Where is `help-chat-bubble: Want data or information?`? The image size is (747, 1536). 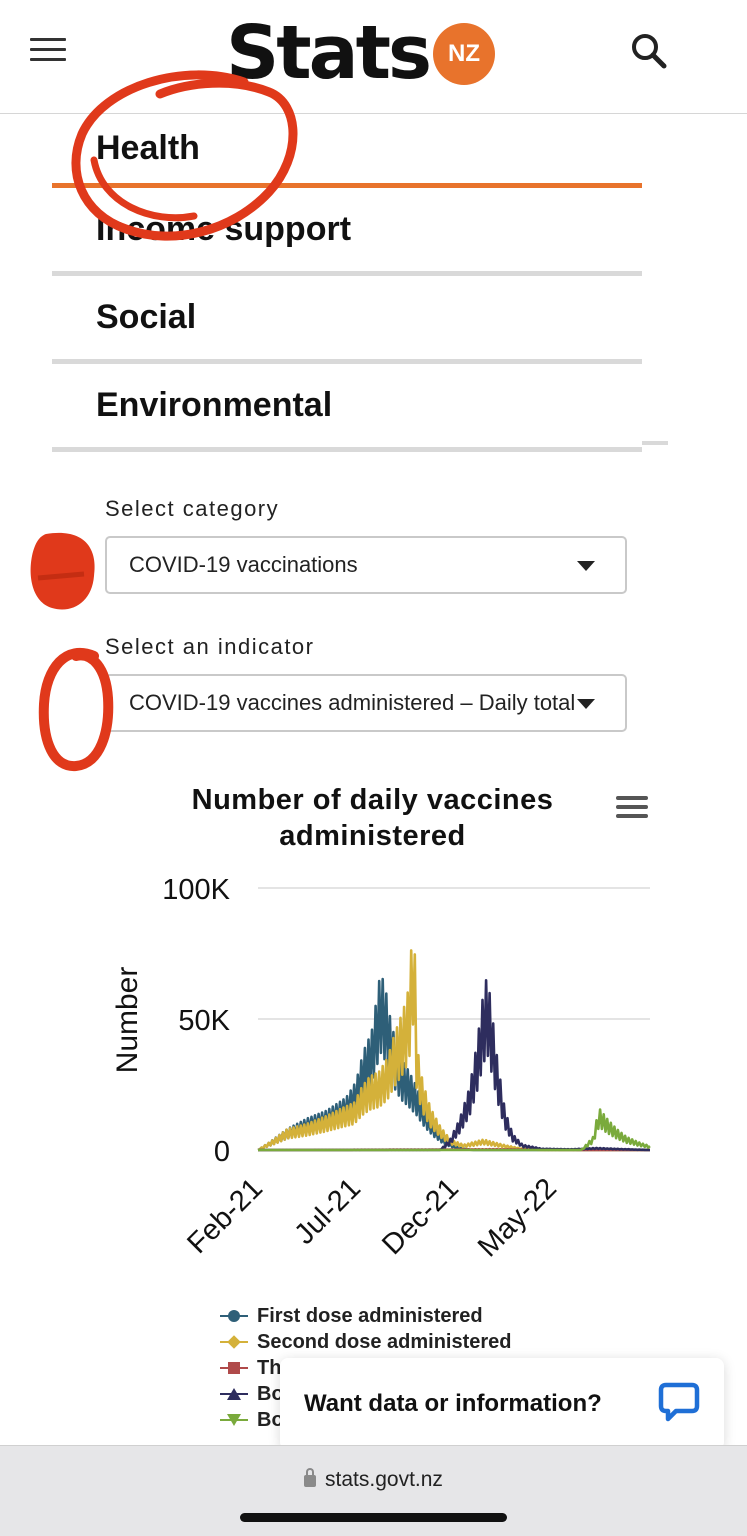
help-chat-bubble: Want data or information? is located at coordinates (502, 1404).